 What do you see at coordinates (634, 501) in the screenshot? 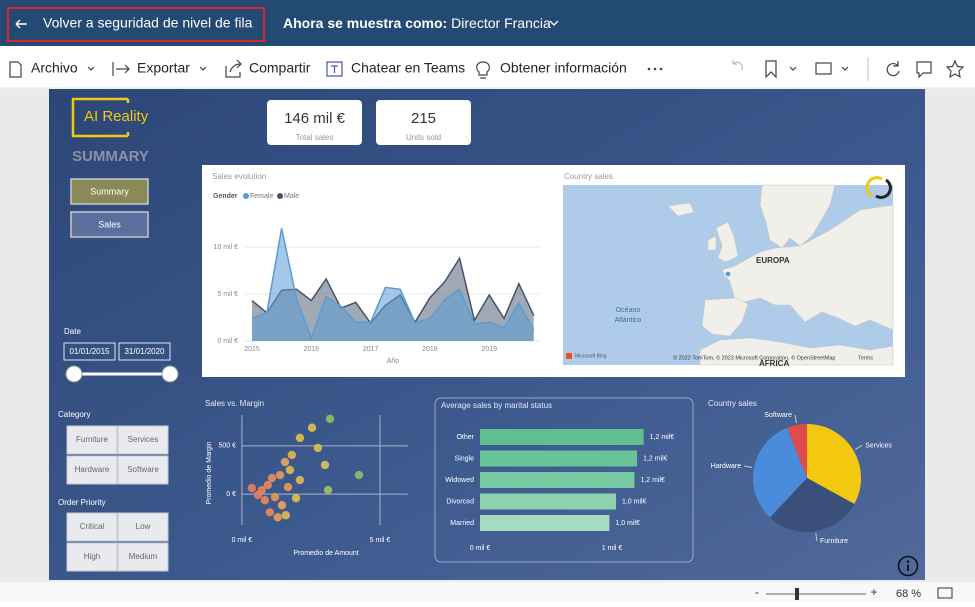
I see `value-label: 1,0 mil€` at bounding box center [634, 501].